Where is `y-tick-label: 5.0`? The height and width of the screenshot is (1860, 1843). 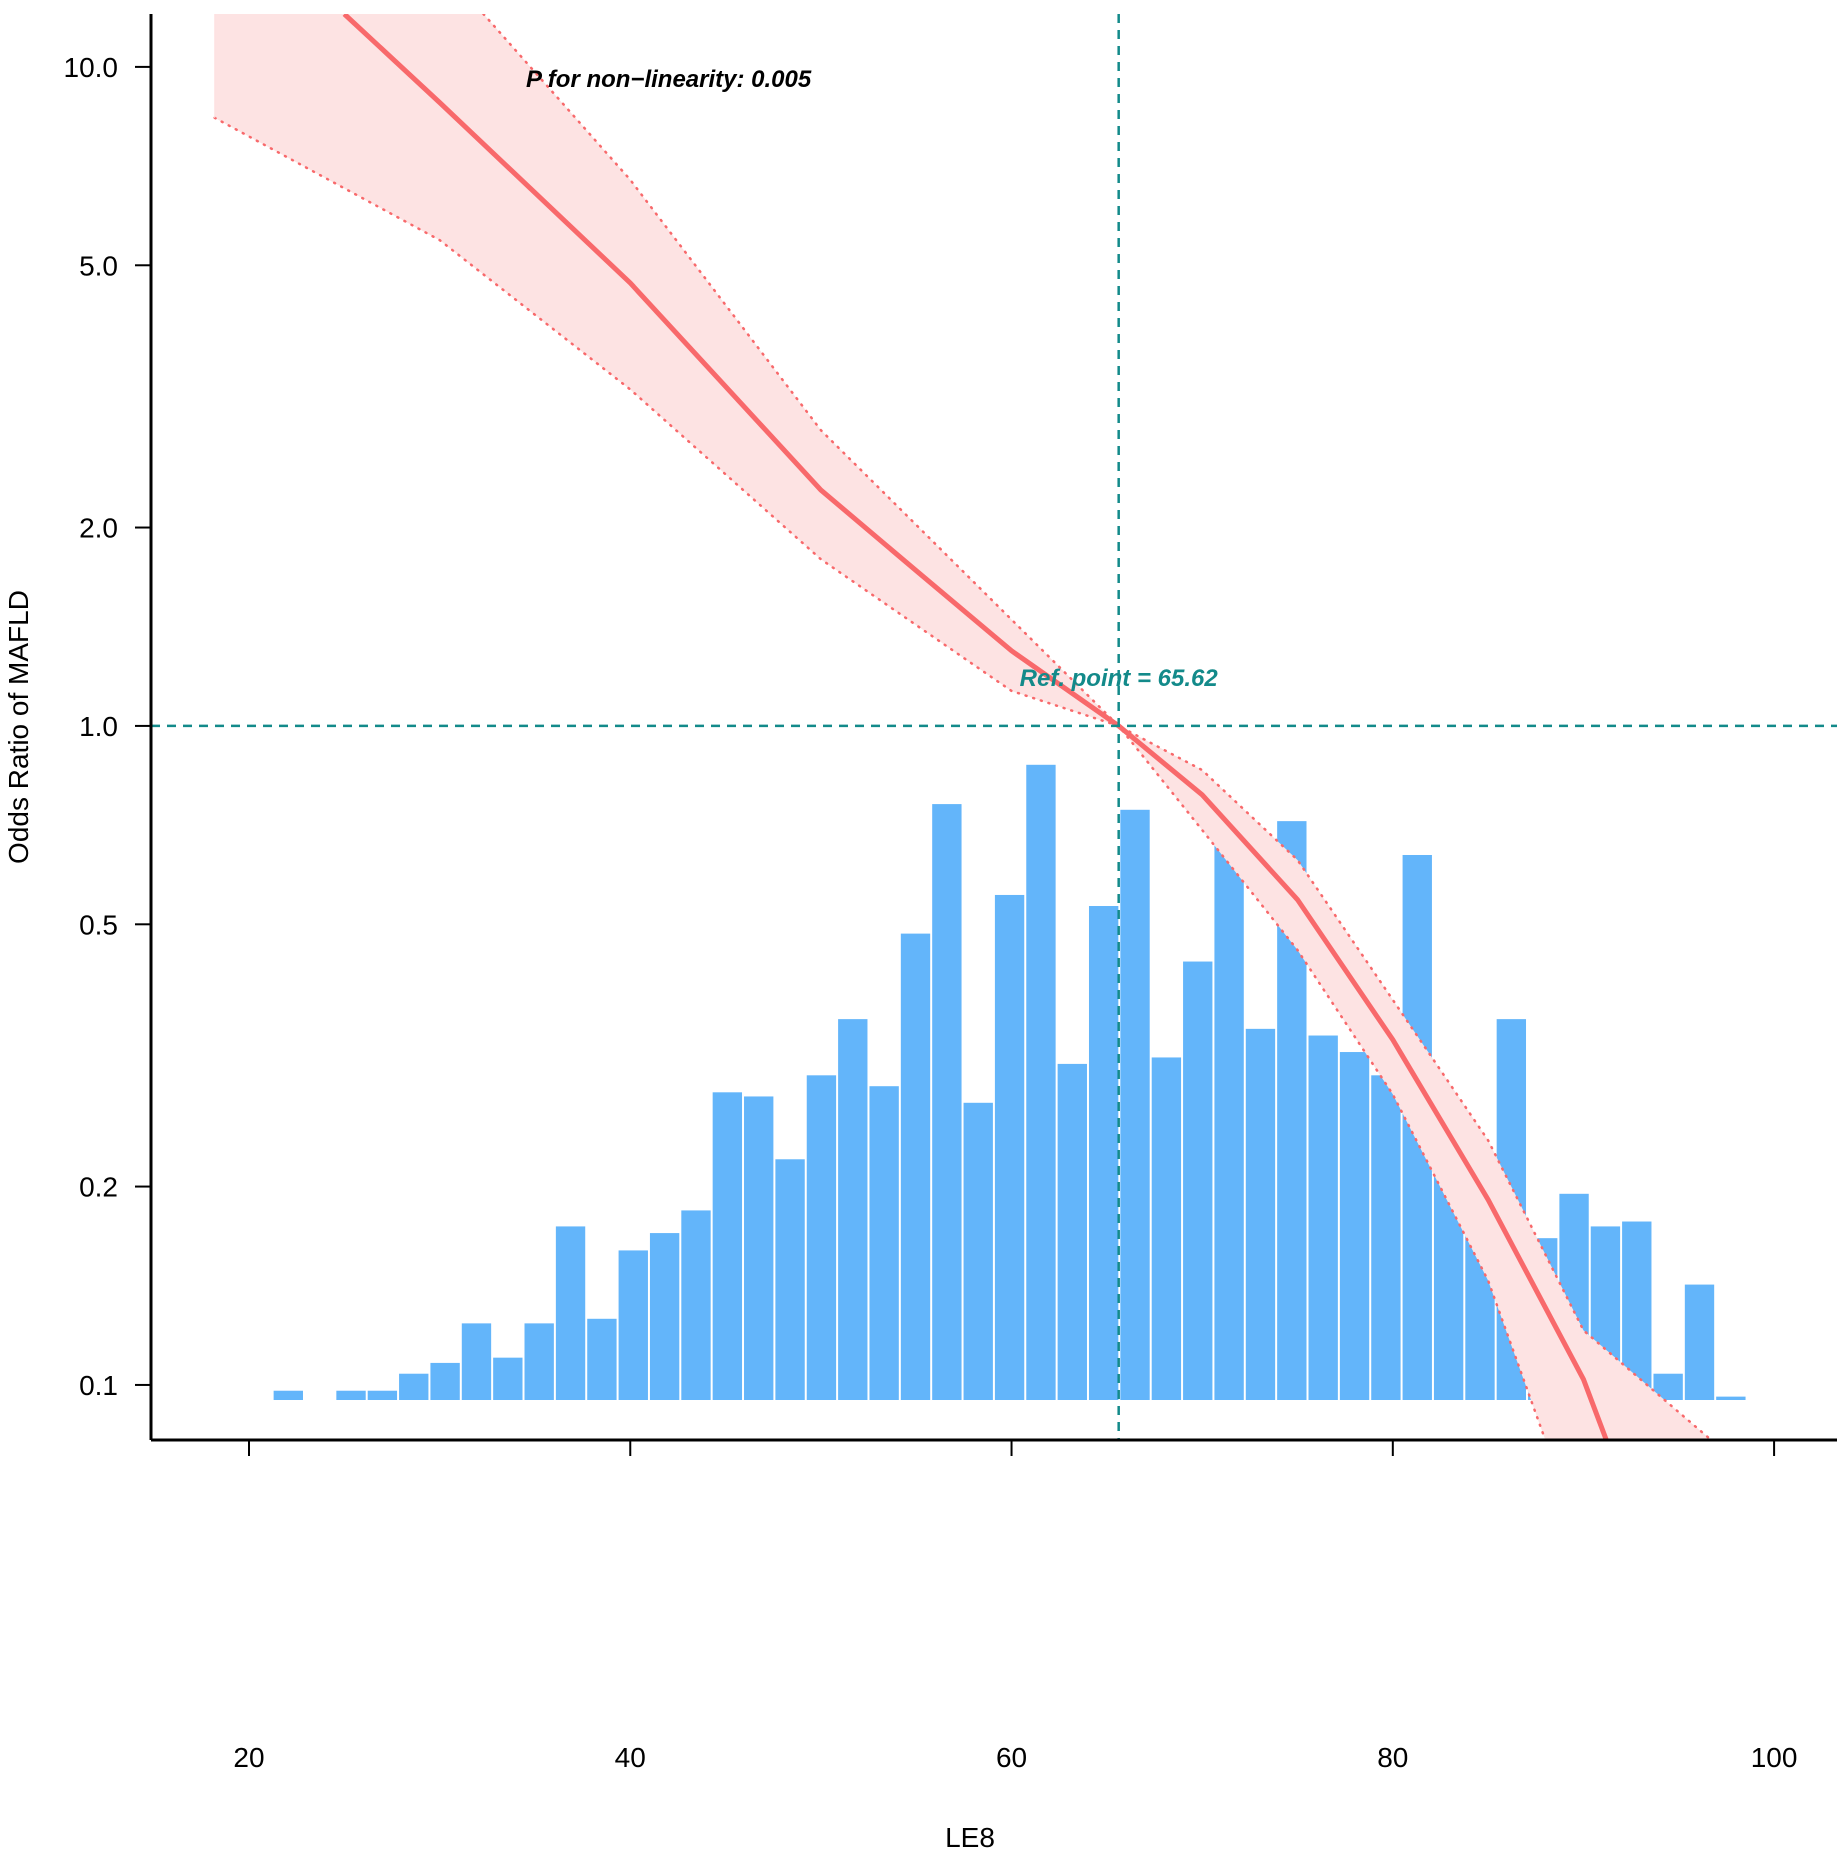 y-tick-label: 5.0 is located at coordinates (98, 265).